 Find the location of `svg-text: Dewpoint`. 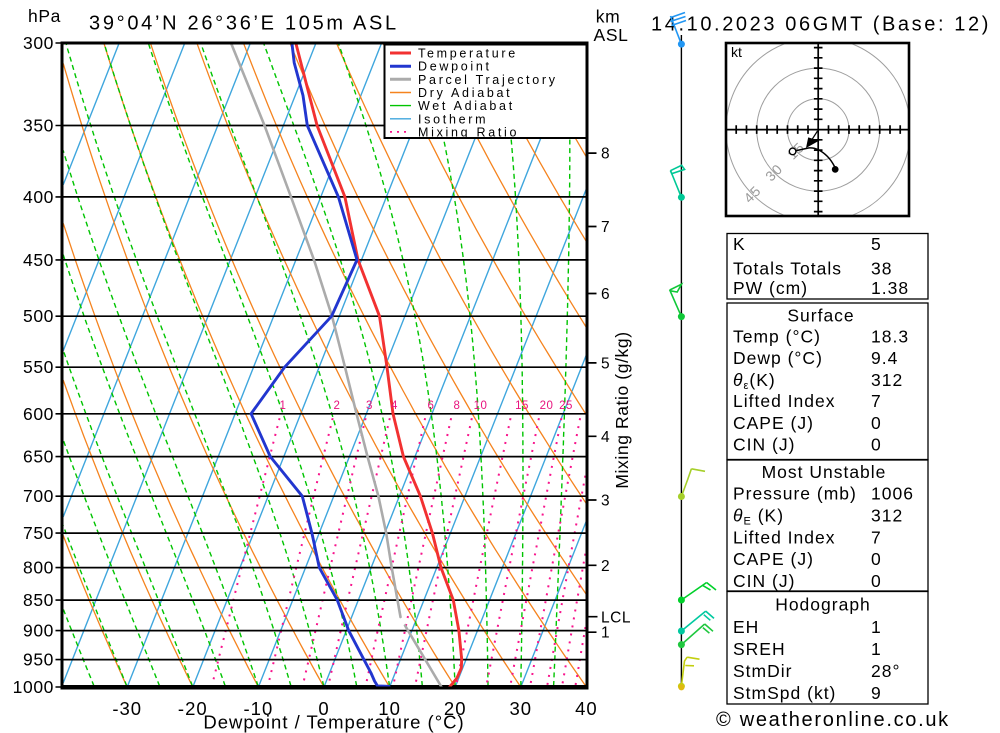

svg-text: Dewpoint is located at coordinates (455, 67).